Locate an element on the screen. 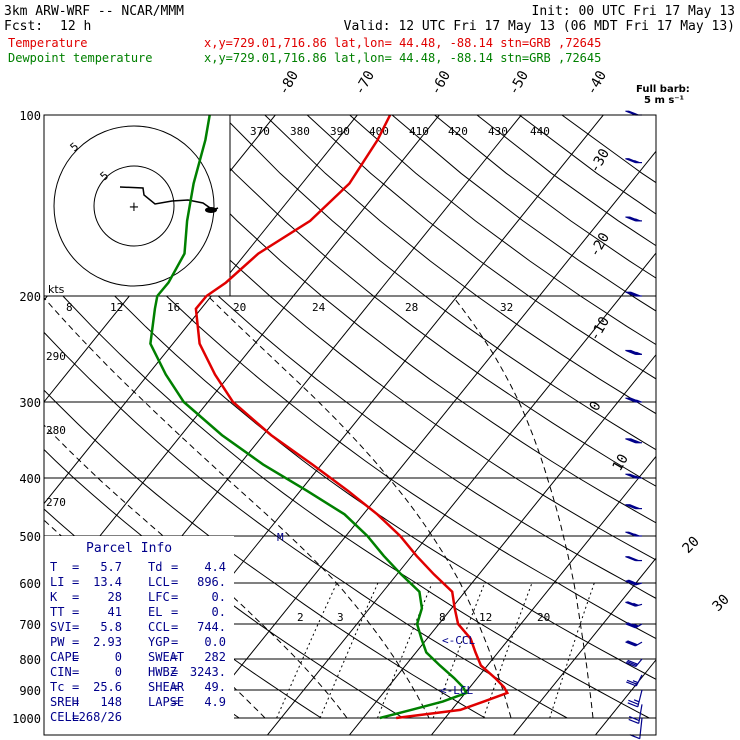 The width and height of the screenshot is (740, 740). pressure-labels: 100 200 300 400 500 600 700 800 900 1000 is located at coordinates (26, 417).